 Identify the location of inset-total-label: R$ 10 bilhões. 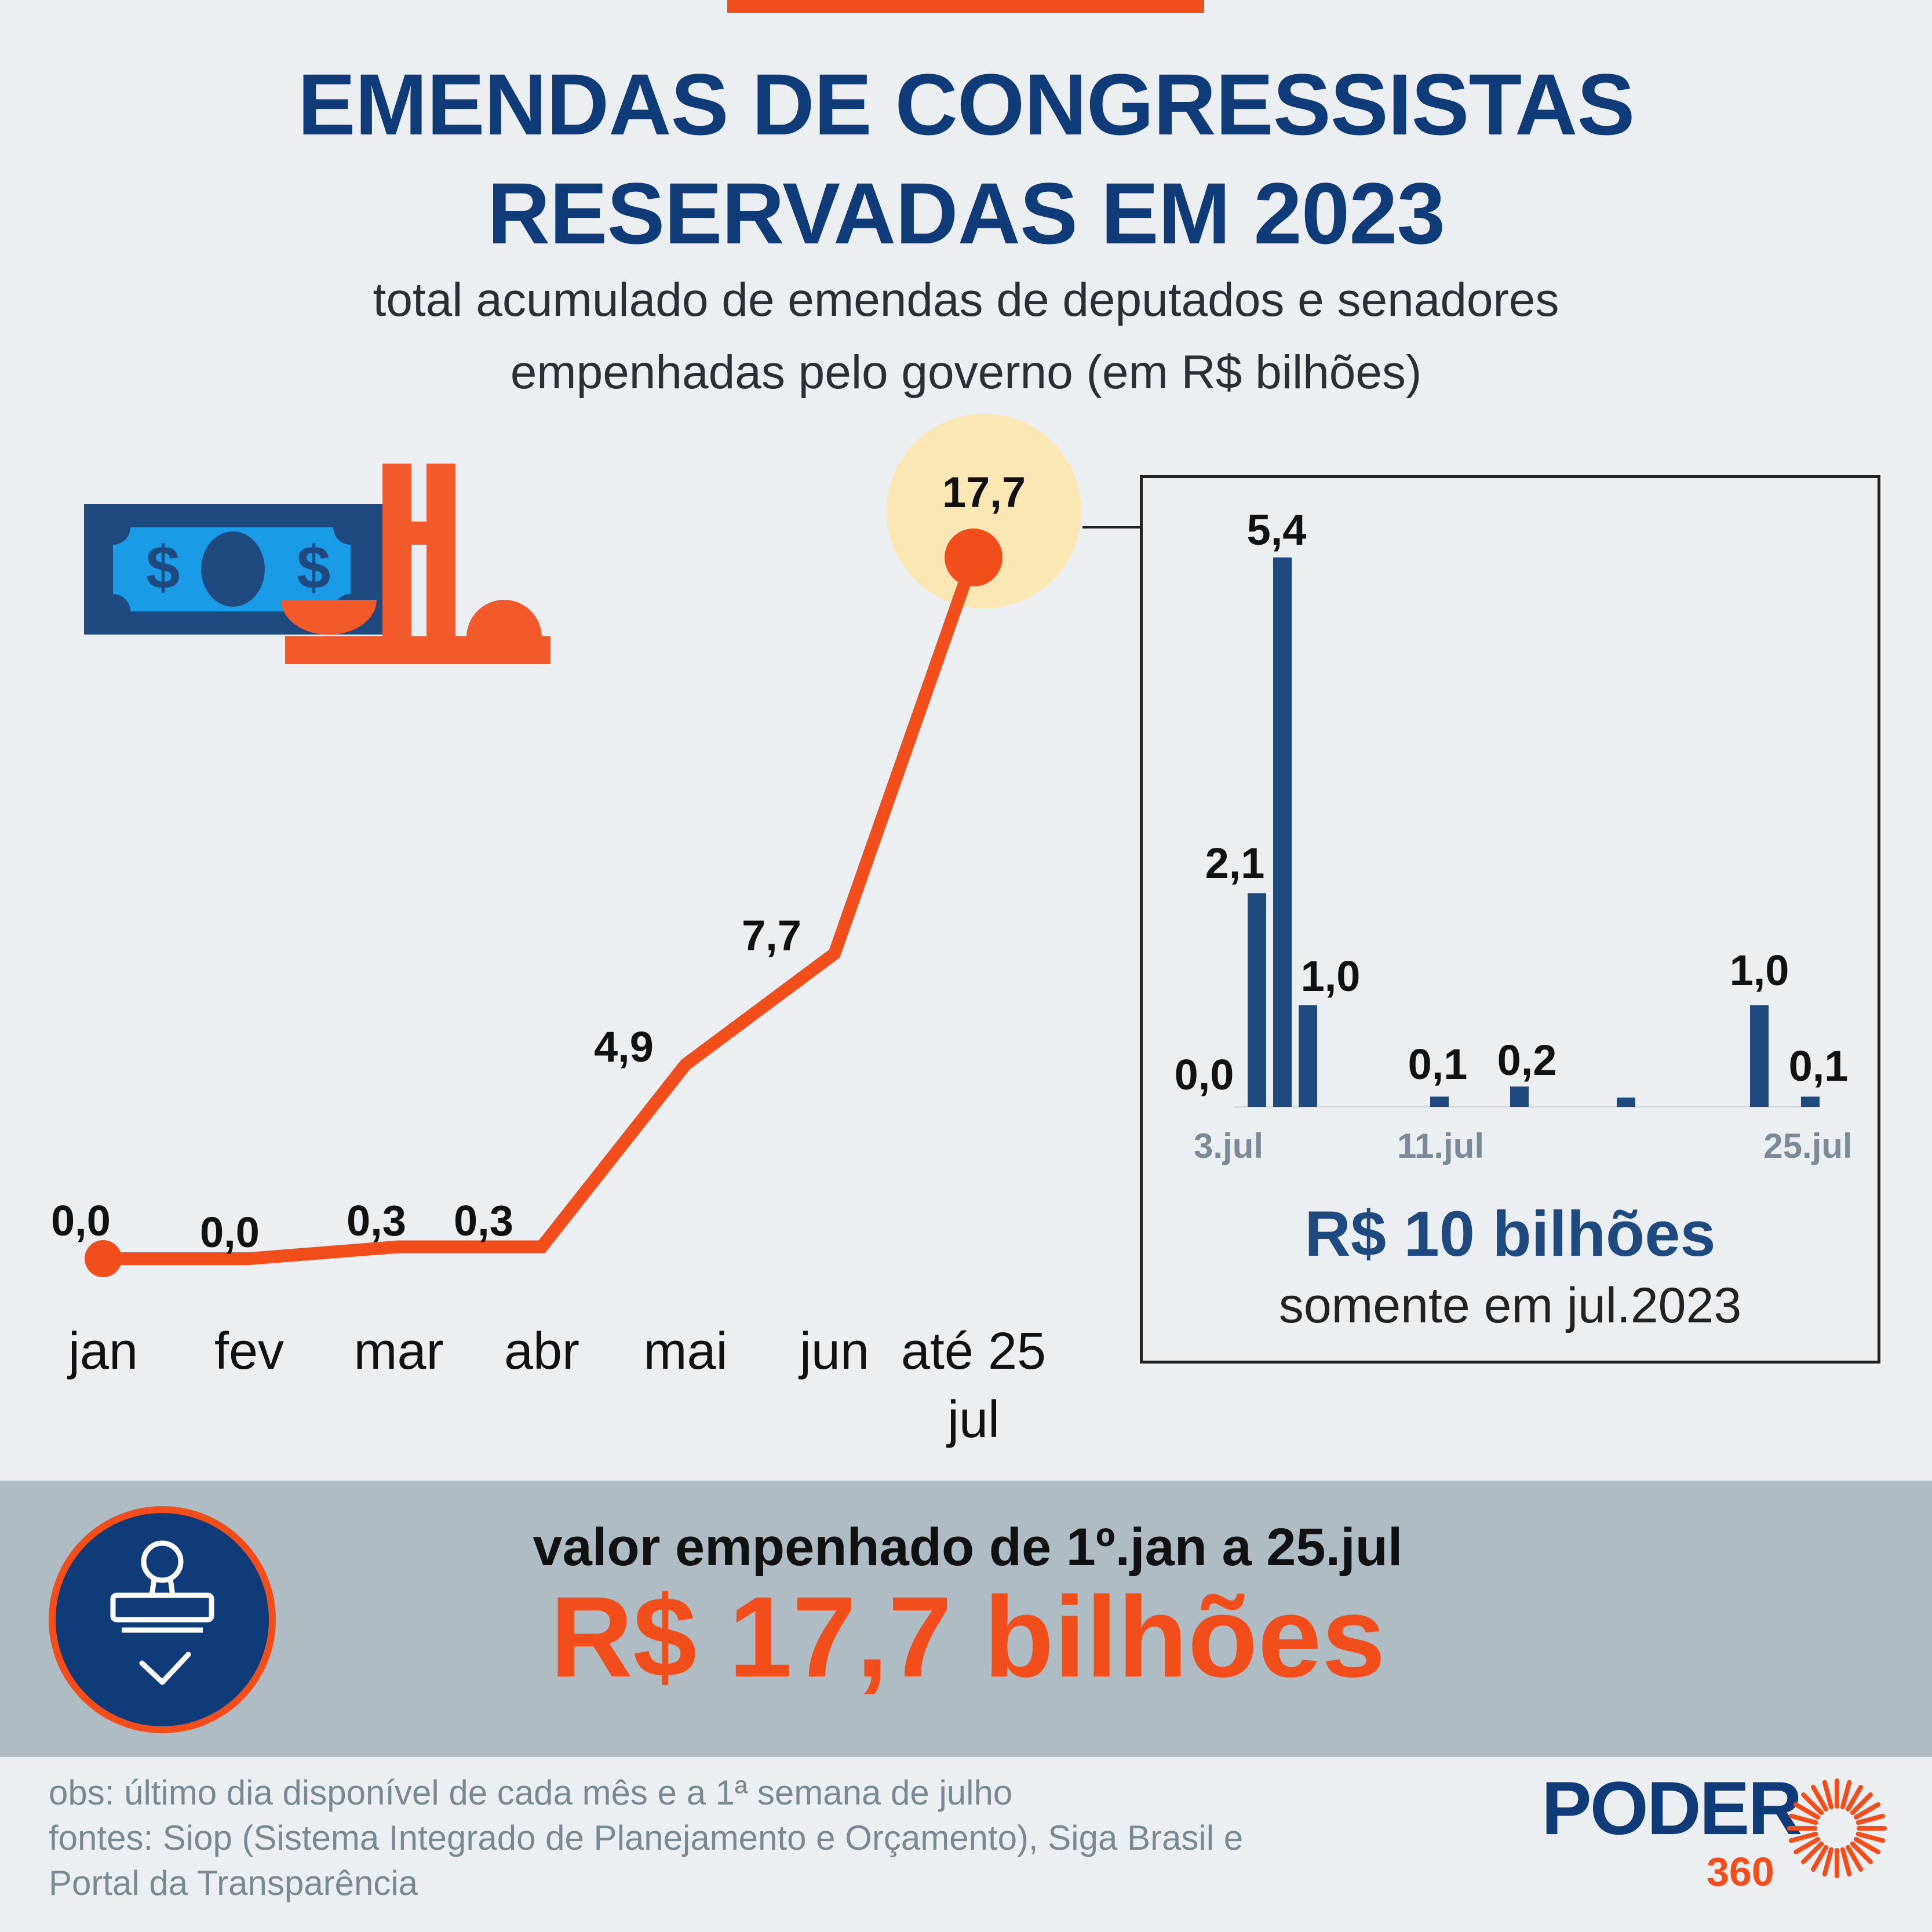
(1510, 1234).